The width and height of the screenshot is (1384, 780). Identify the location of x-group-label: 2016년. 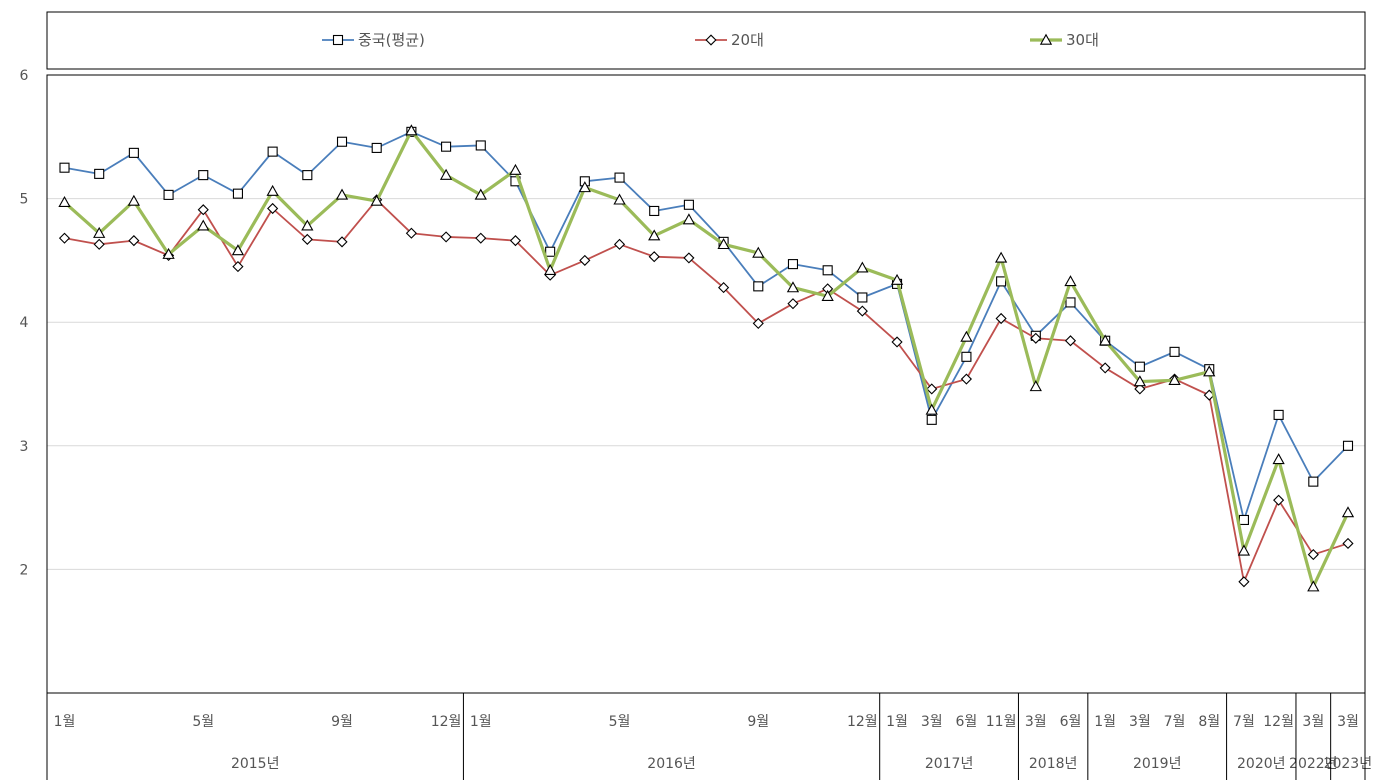
(671, 764).